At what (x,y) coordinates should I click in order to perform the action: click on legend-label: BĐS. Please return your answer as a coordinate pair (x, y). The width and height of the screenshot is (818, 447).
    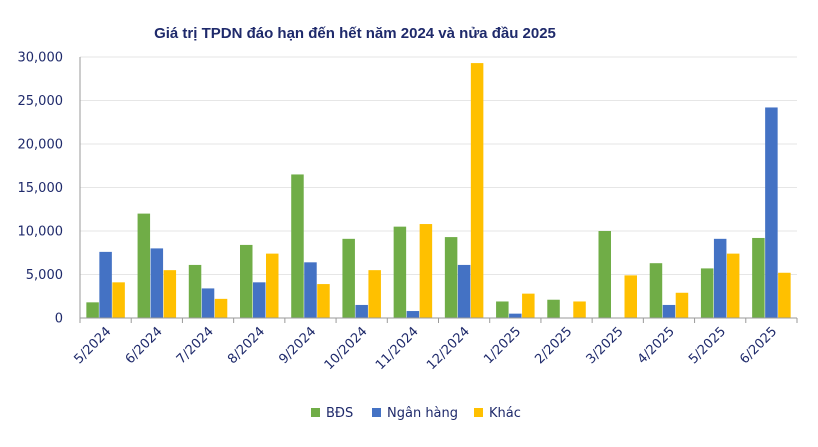
    Looking at the image, I should click on (339, 413).